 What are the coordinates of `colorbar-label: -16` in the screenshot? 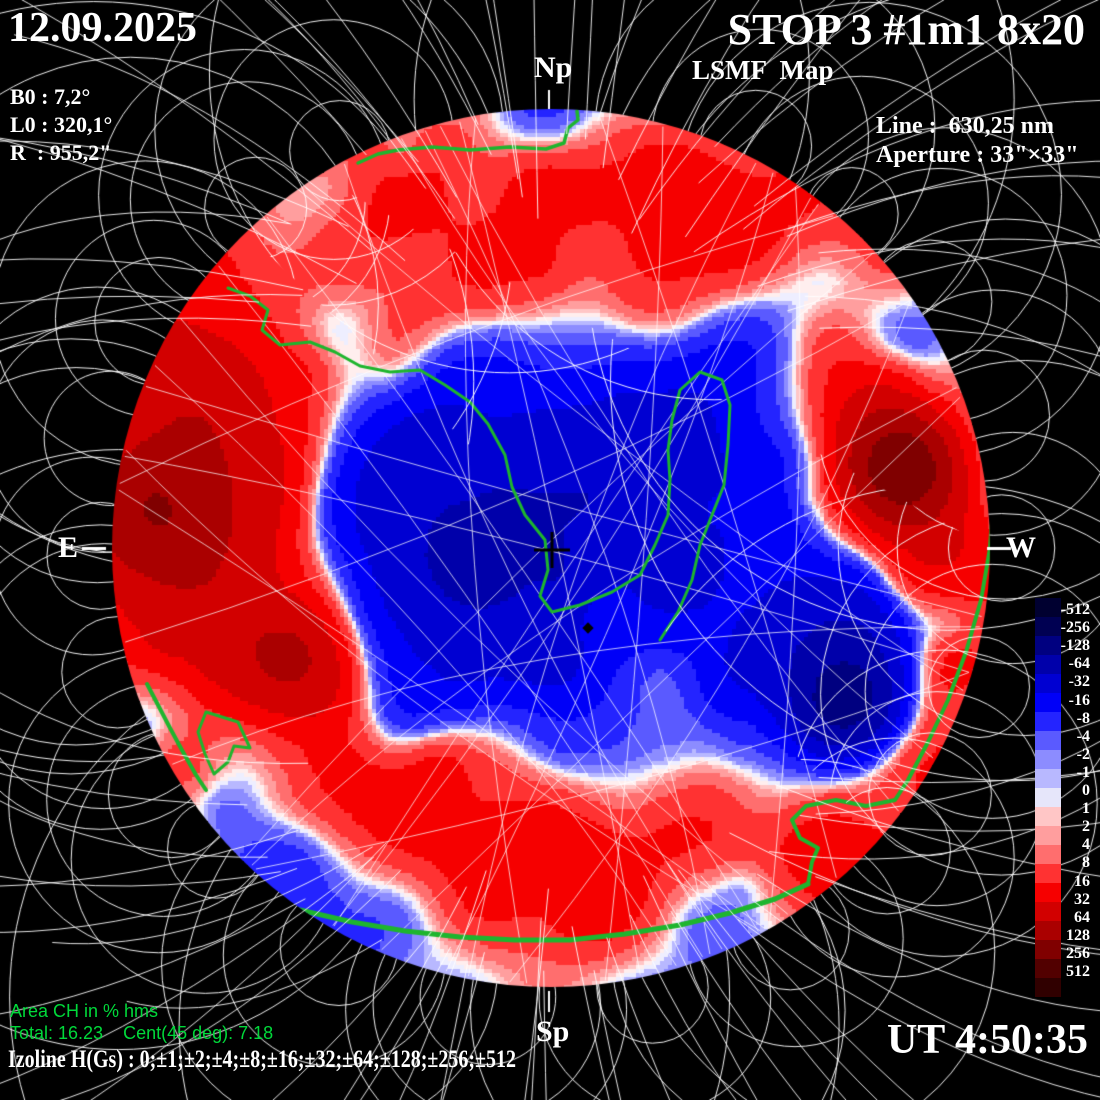 It's located at (1079, 700).